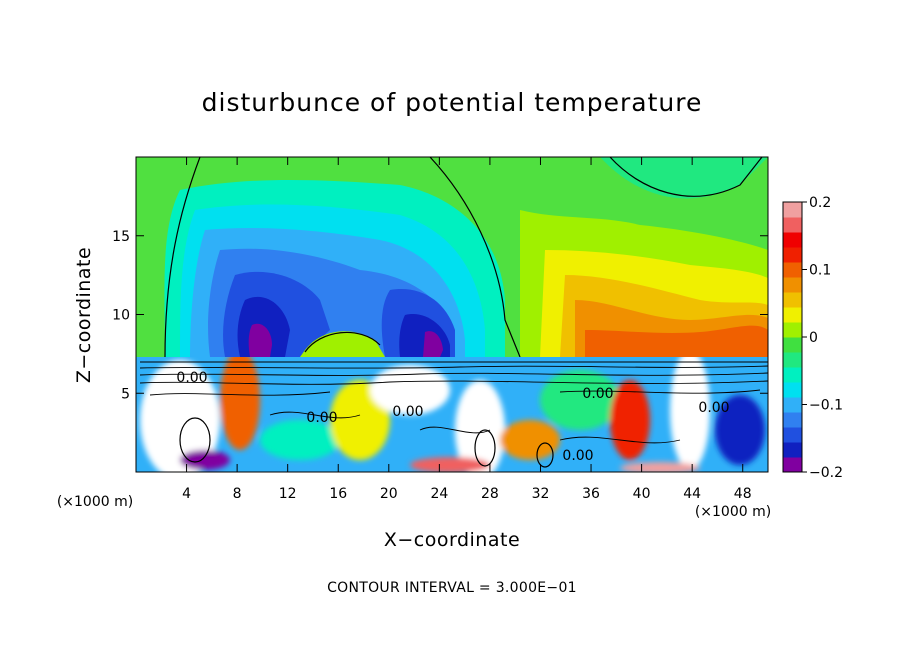 The image size is (904, 654). Describe the element at coordinates (389, 494) in the screenshot. I see `x-tick-label: 20` at that location.